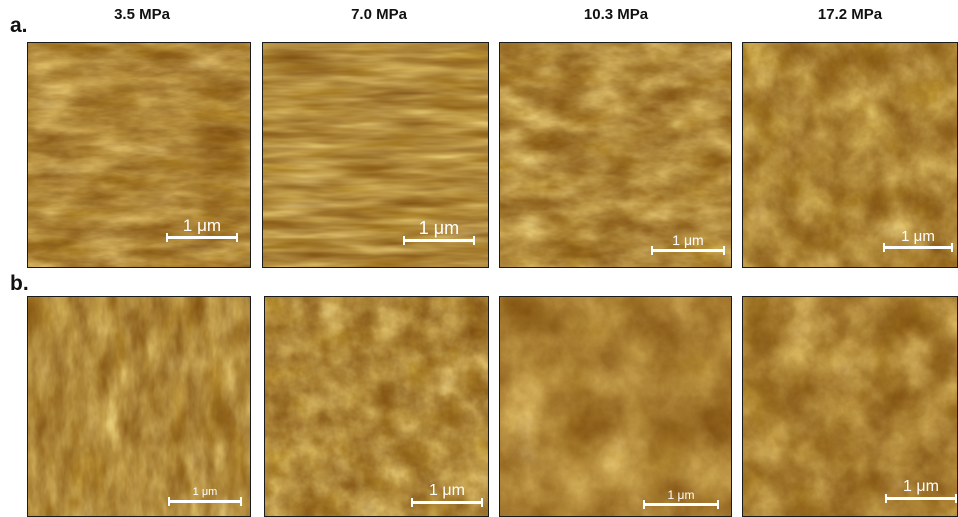 The width and height of the screenshot is (958, 517). I want to click on row-label-a: a., so click(19, 25).